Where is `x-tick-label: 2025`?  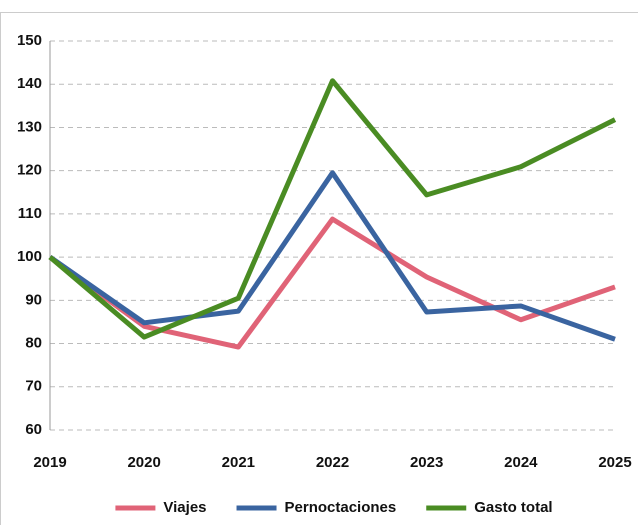 x-tick-label: 2025 is located at coordinates (614, 462).